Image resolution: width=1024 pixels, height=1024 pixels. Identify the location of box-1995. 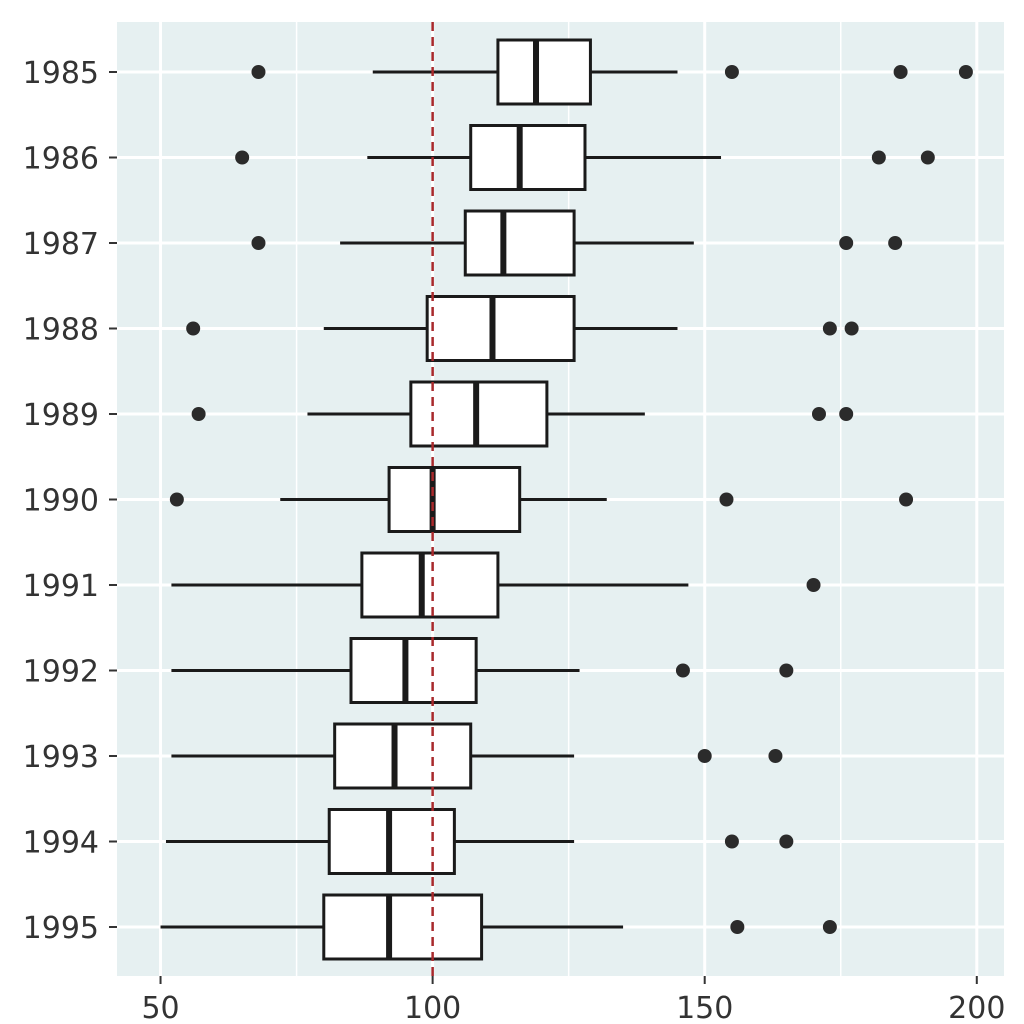
(498, 927).